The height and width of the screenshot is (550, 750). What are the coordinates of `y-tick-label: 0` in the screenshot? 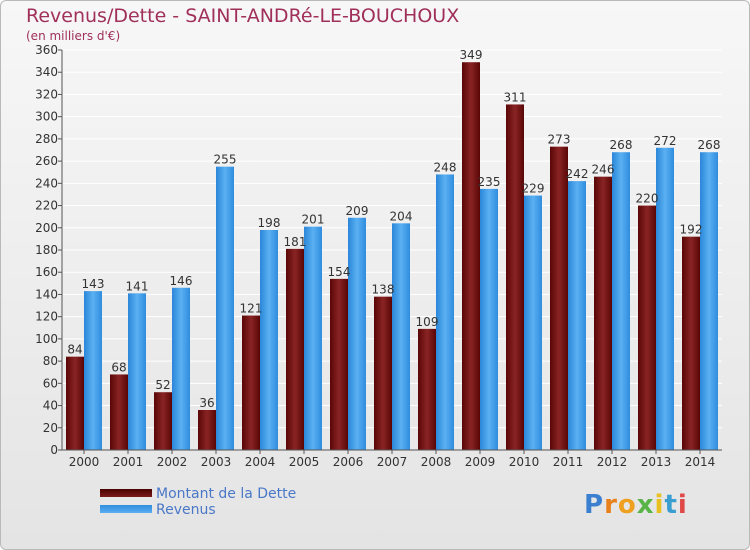 It's located at (54, 450).